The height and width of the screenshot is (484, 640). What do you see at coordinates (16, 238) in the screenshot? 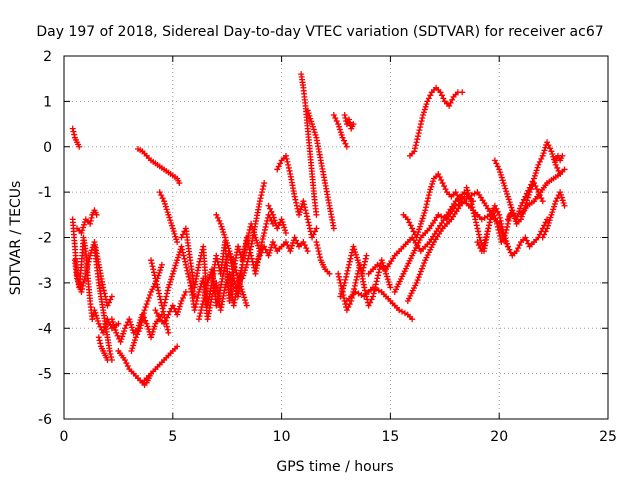
I see `y-axis-label: SDTVAR / TECUs` at bounding box center [16, 238].